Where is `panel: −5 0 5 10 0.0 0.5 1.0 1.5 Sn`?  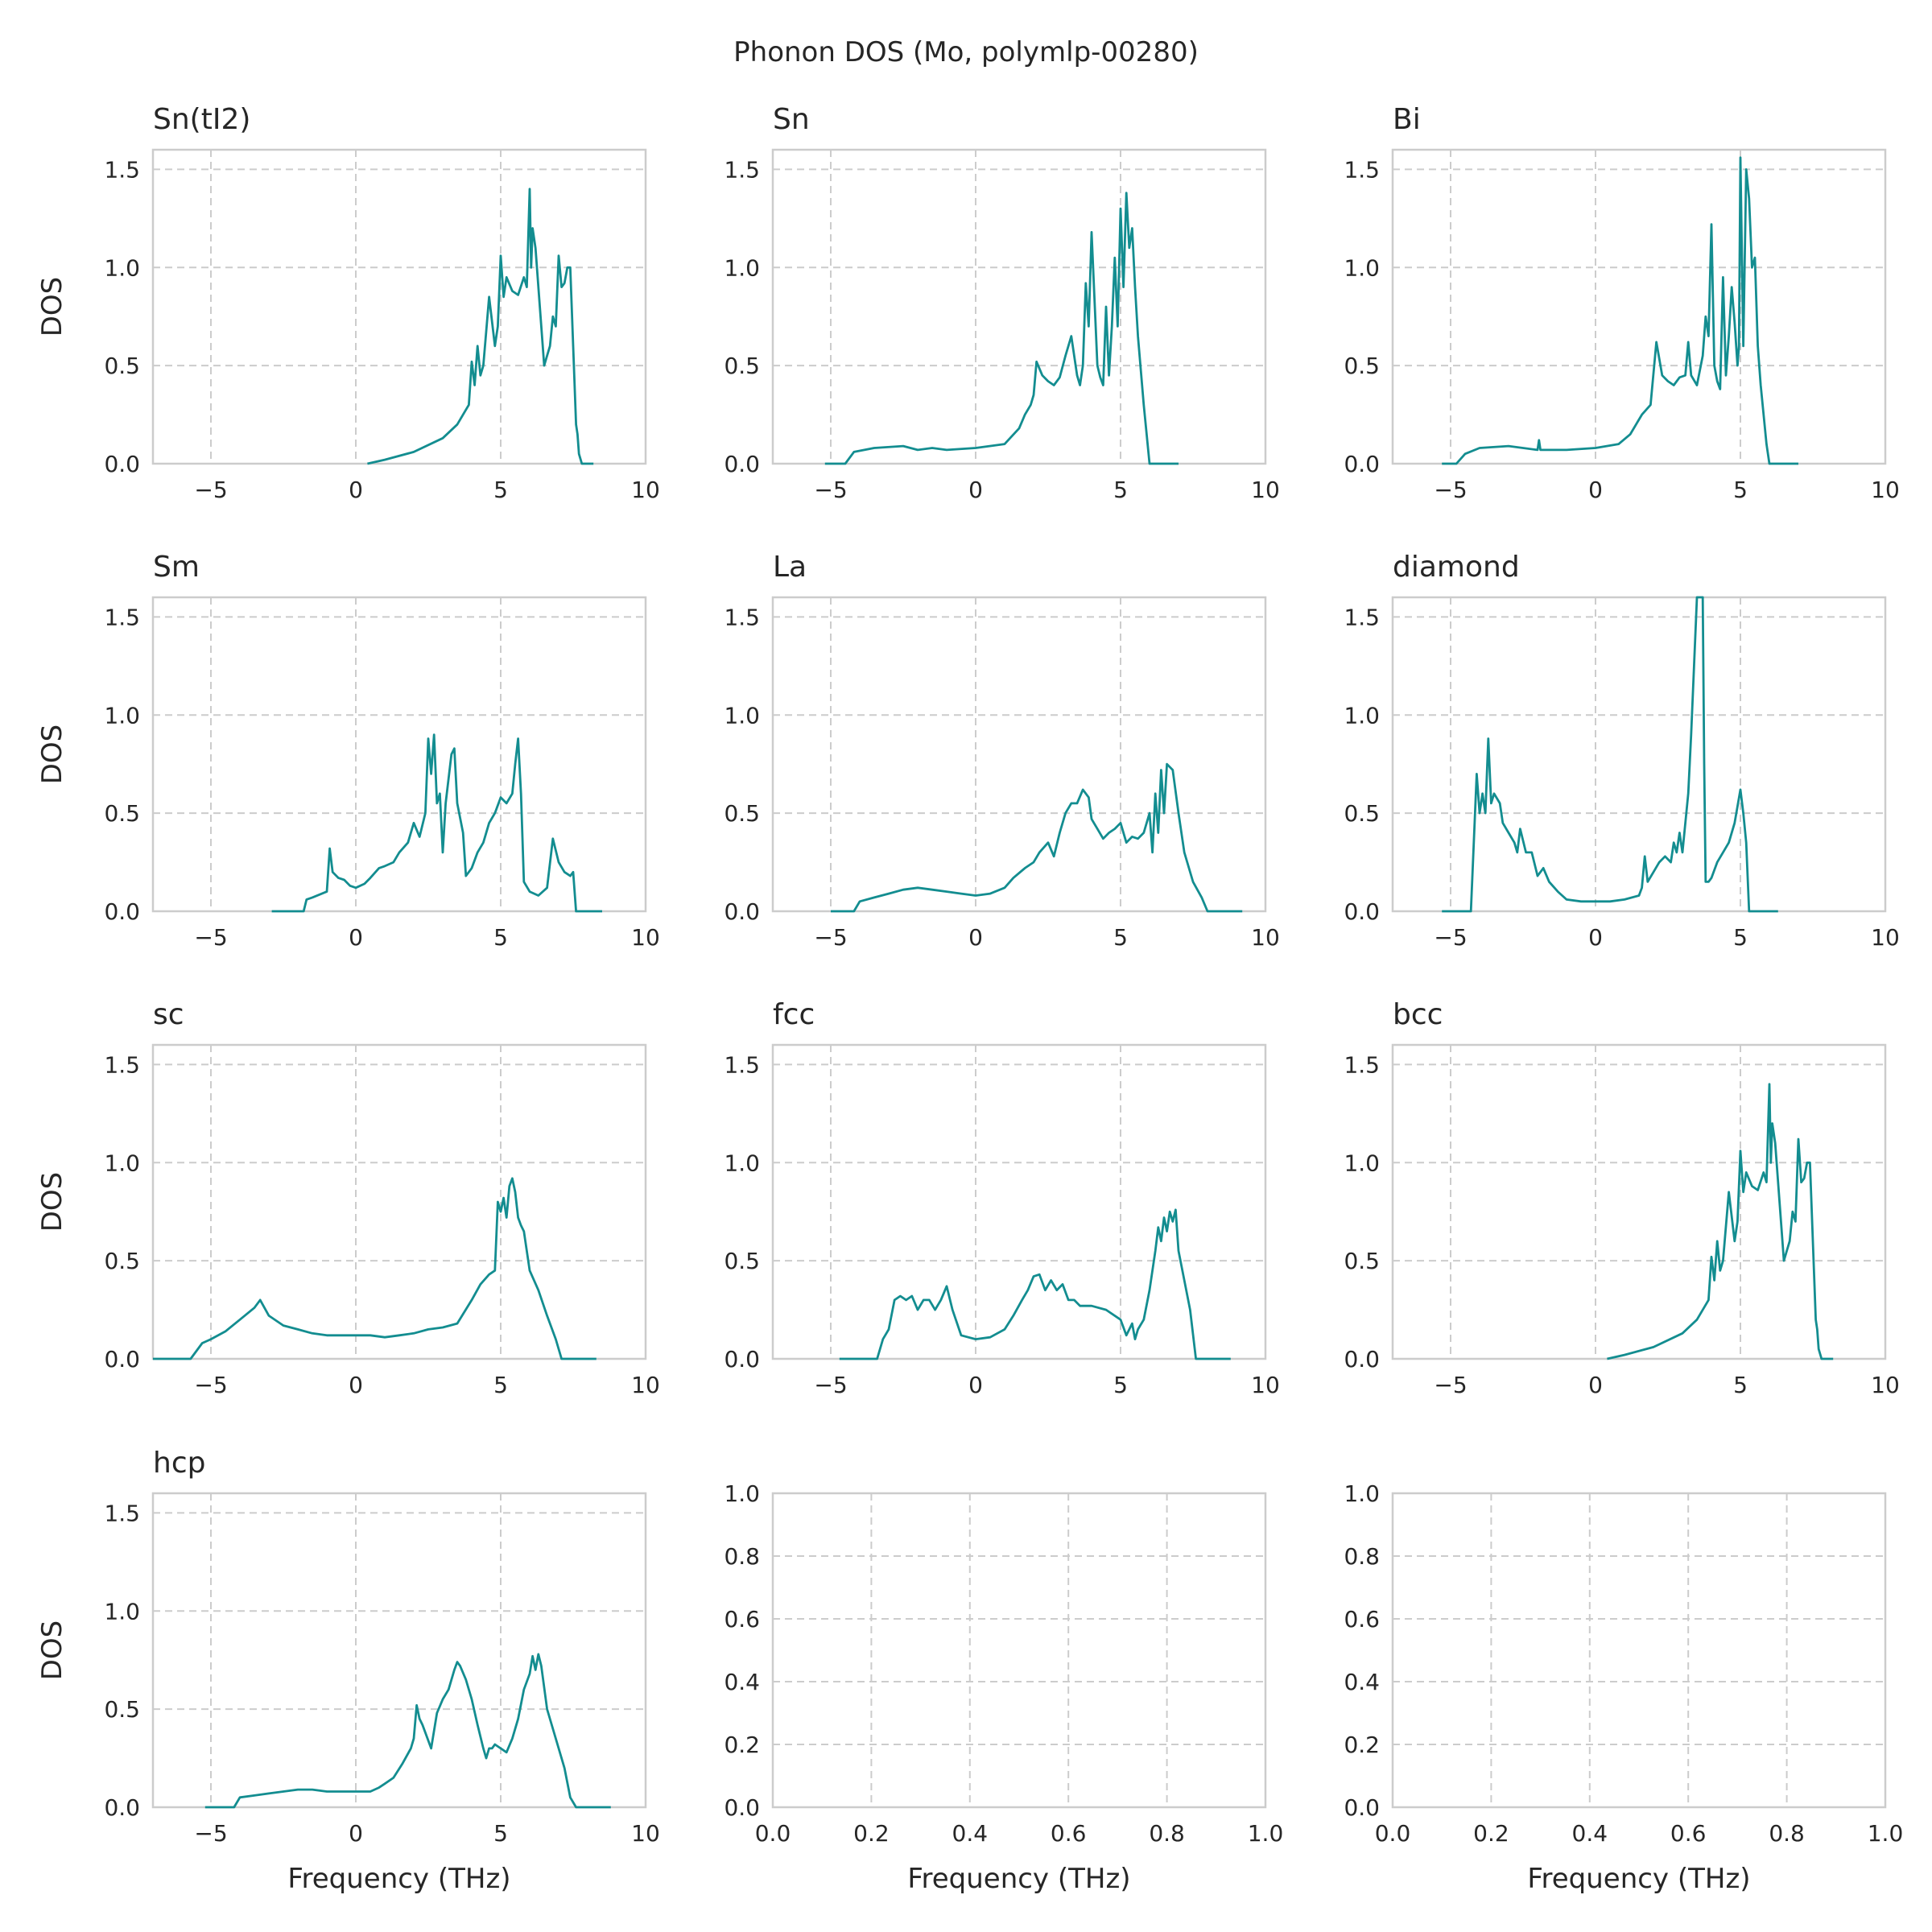 panel: −5 0 5 10 0.0 0.5 1.0 1.5 Sn is located at coordinates (1001, 303).